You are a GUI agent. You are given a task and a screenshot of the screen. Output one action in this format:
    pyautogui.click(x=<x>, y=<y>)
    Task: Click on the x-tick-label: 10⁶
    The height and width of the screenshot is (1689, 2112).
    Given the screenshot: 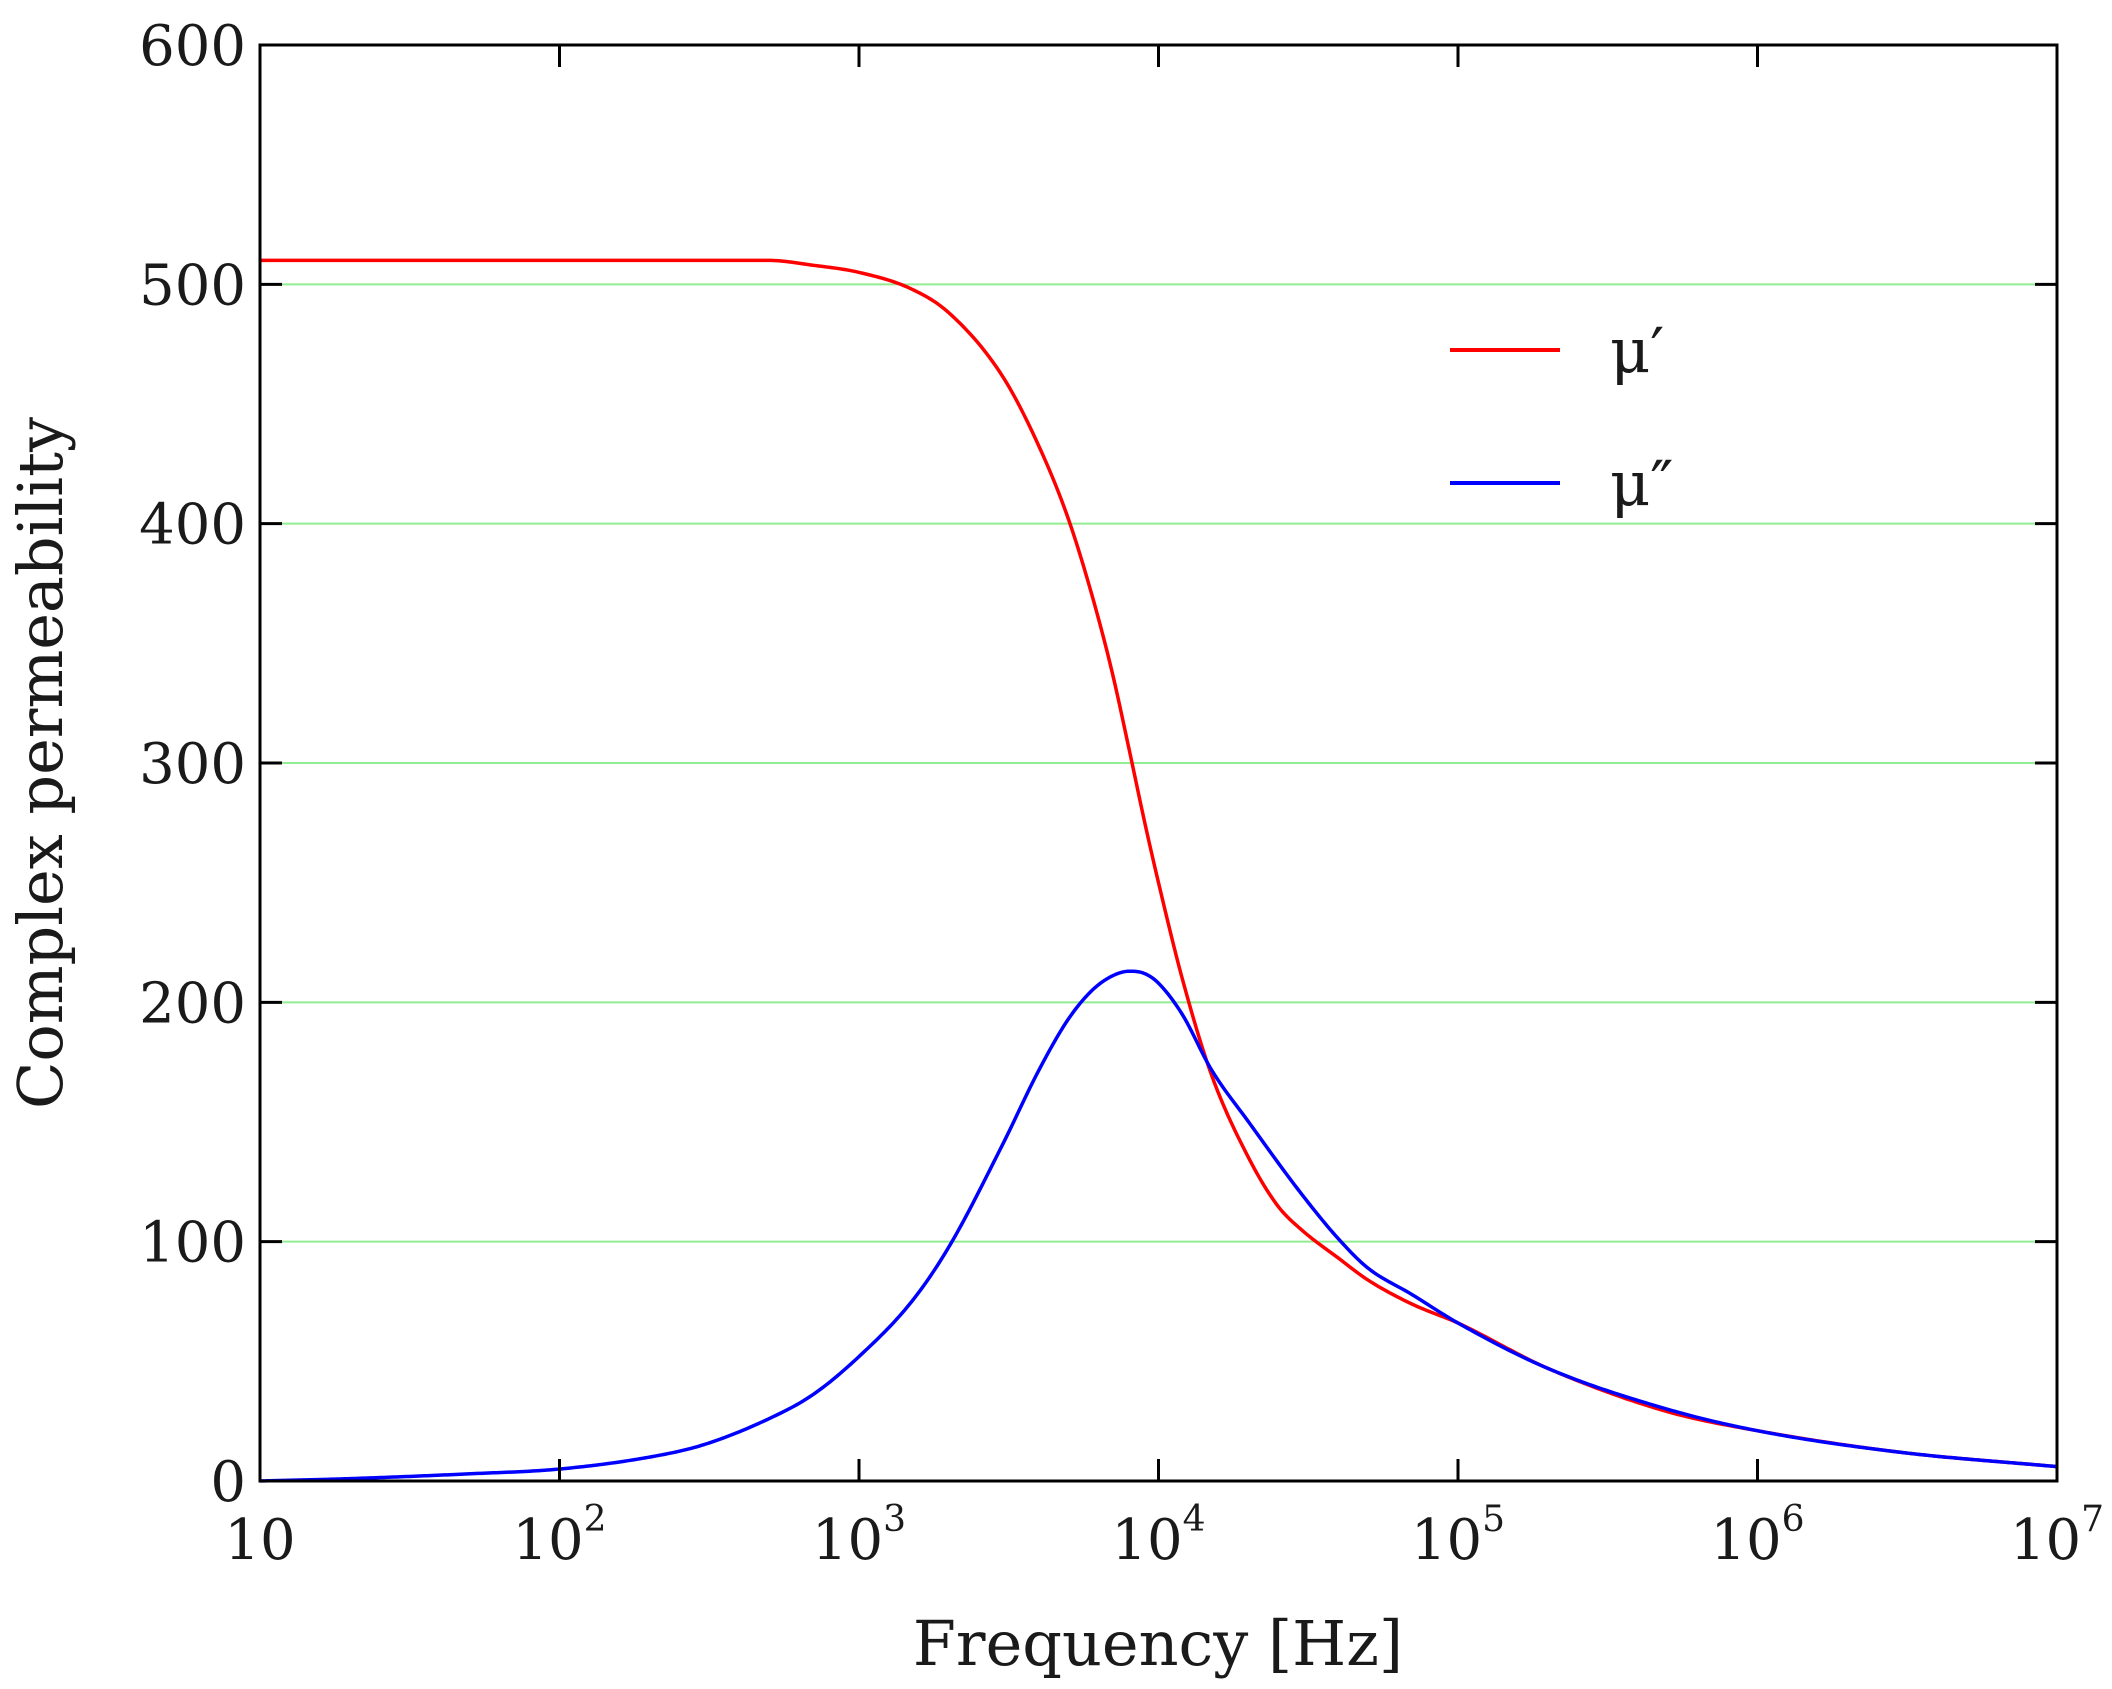 What is the action you would take?
    pyautogui.click(x=1757, y=1536)
    